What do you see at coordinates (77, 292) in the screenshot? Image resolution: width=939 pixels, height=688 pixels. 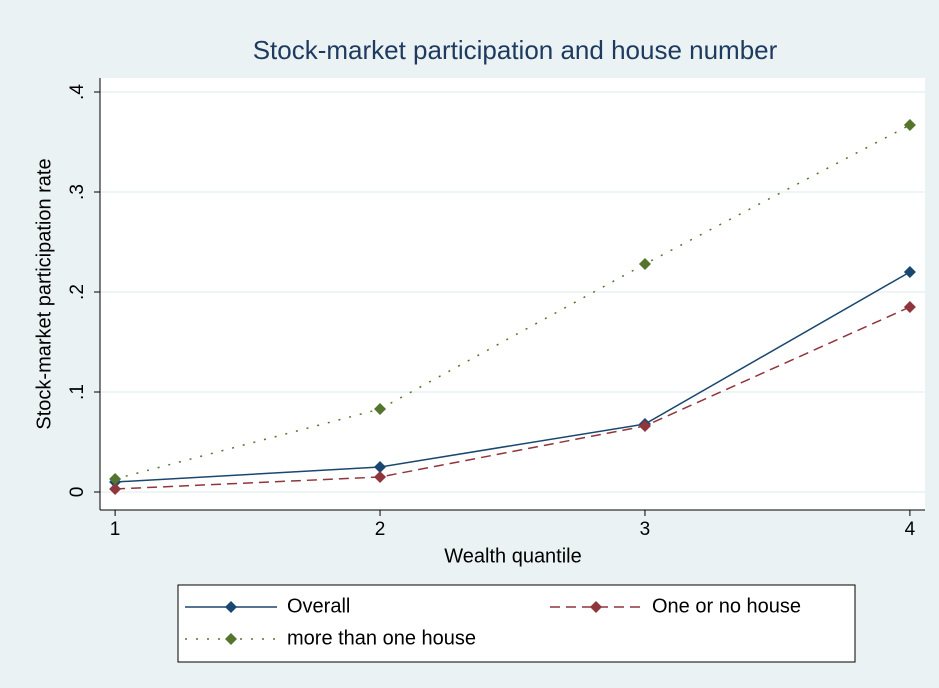 I see `y-tick-label: .2` at bounding box center [77, 292].